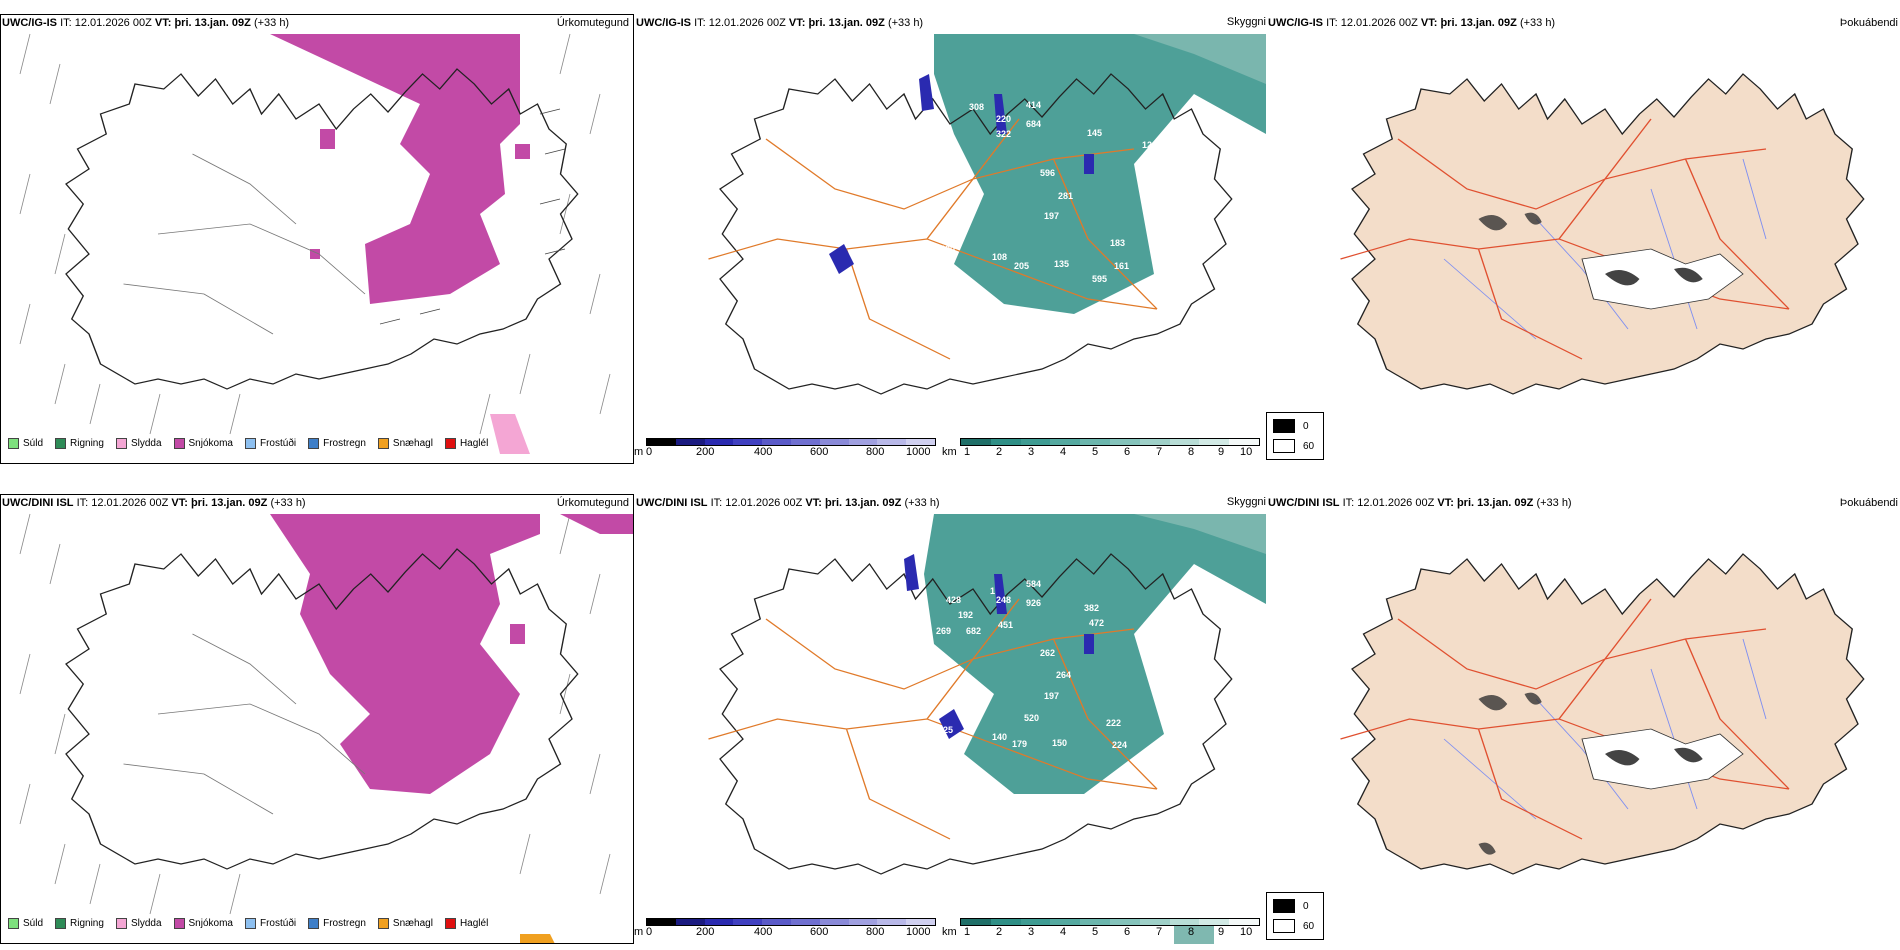 This screenshot has width=1900, height=950. Describe the element at coordinates (592, 23) in the screenshot. I see `panel-title: Úrkomutegund` at that location.